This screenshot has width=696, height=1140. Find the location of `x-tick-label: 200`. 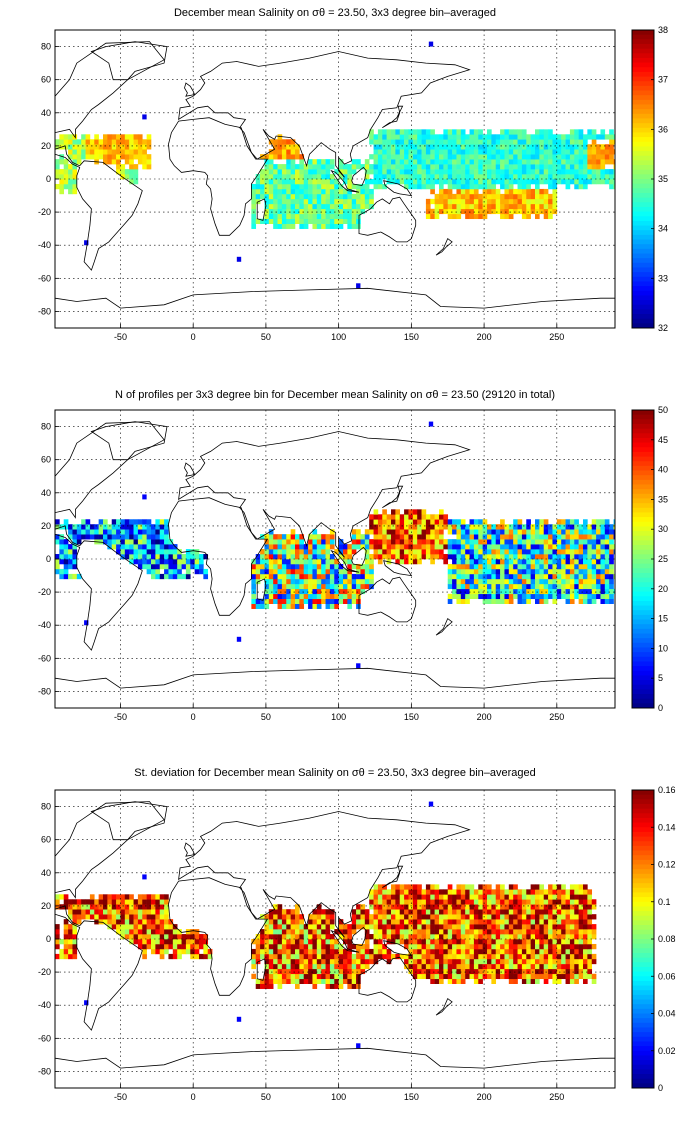

x-tick-label: 200 is located at coordinates (484, 1097).